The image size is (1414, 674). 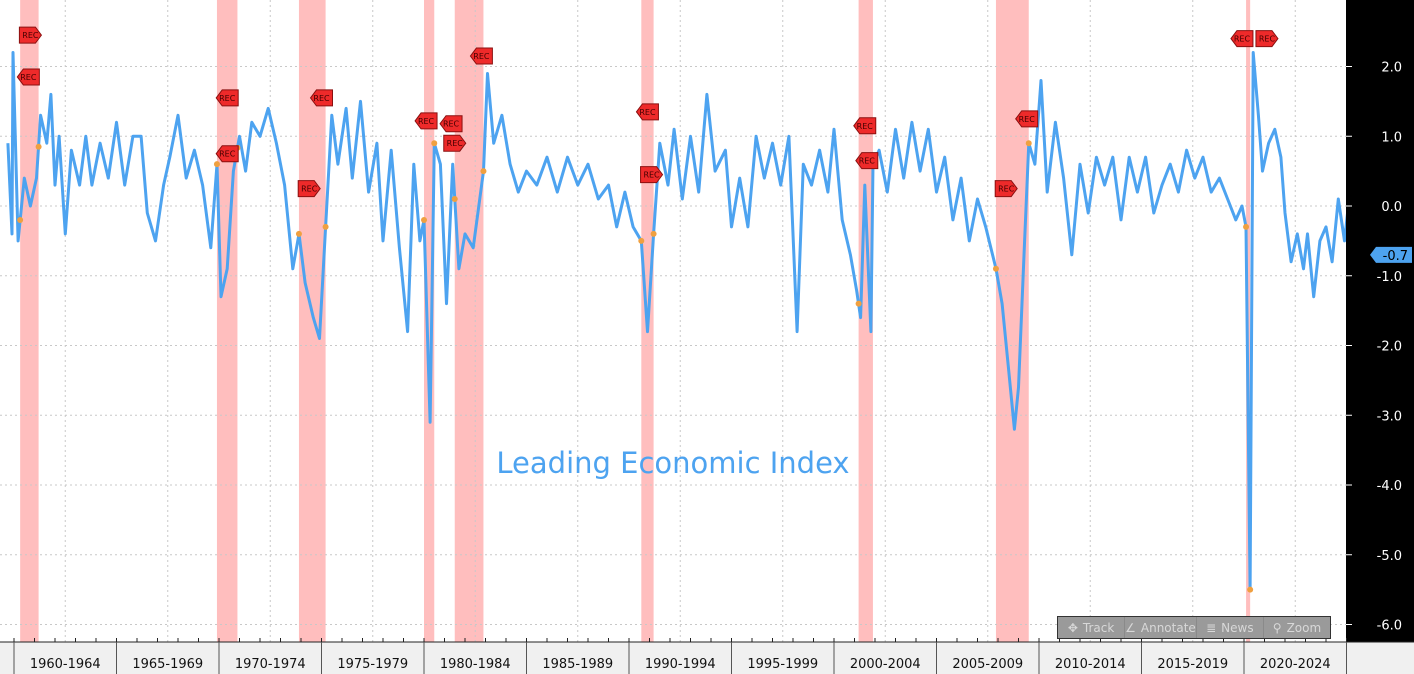 What do you see at coordinates (1389, 626) in the screenshot?
I see `y-tick-label: -6.0` at bounding box center [1389, 626].